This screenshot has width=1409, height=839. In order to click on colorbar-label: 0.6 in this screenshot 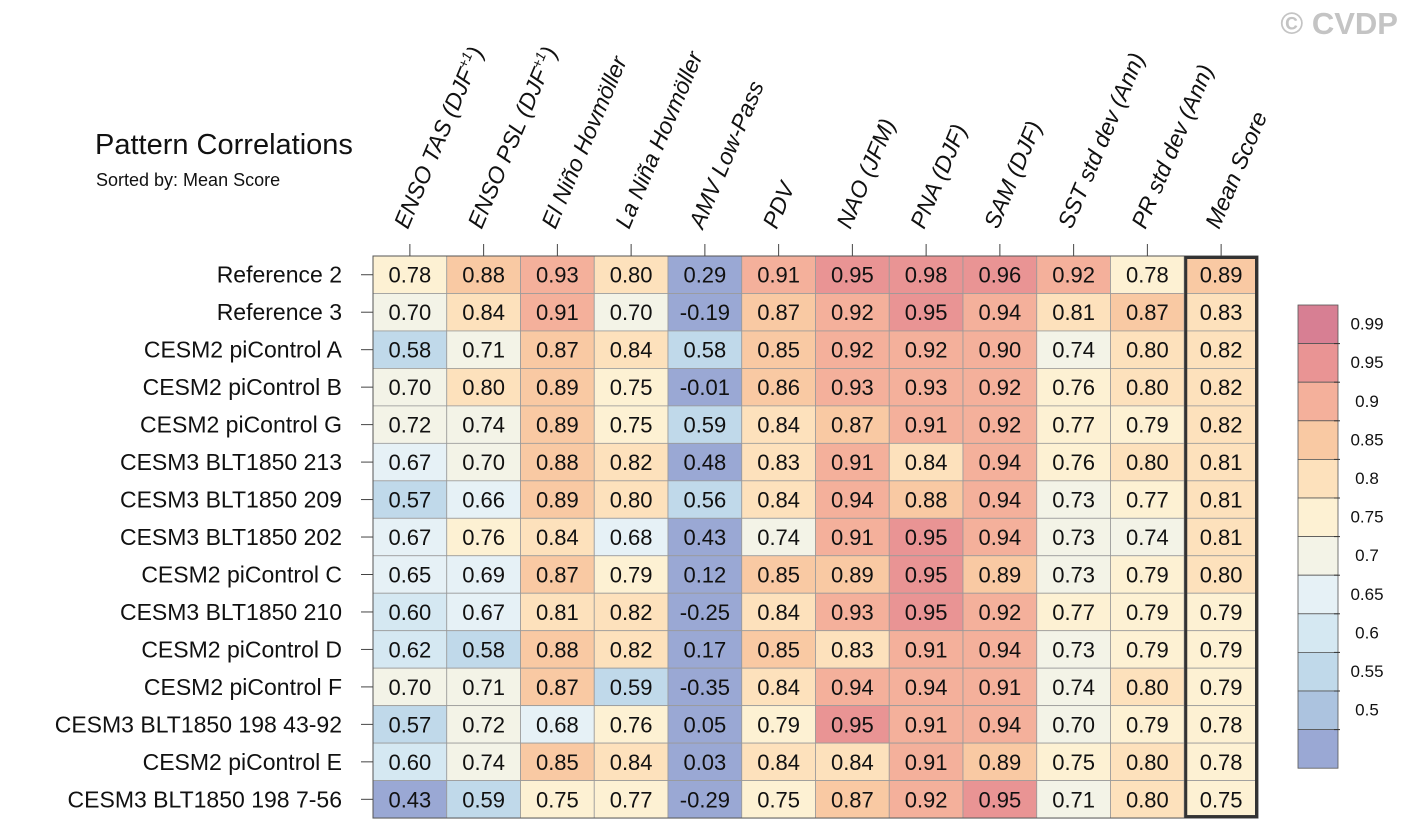, I will do `click(1367, 632)`.